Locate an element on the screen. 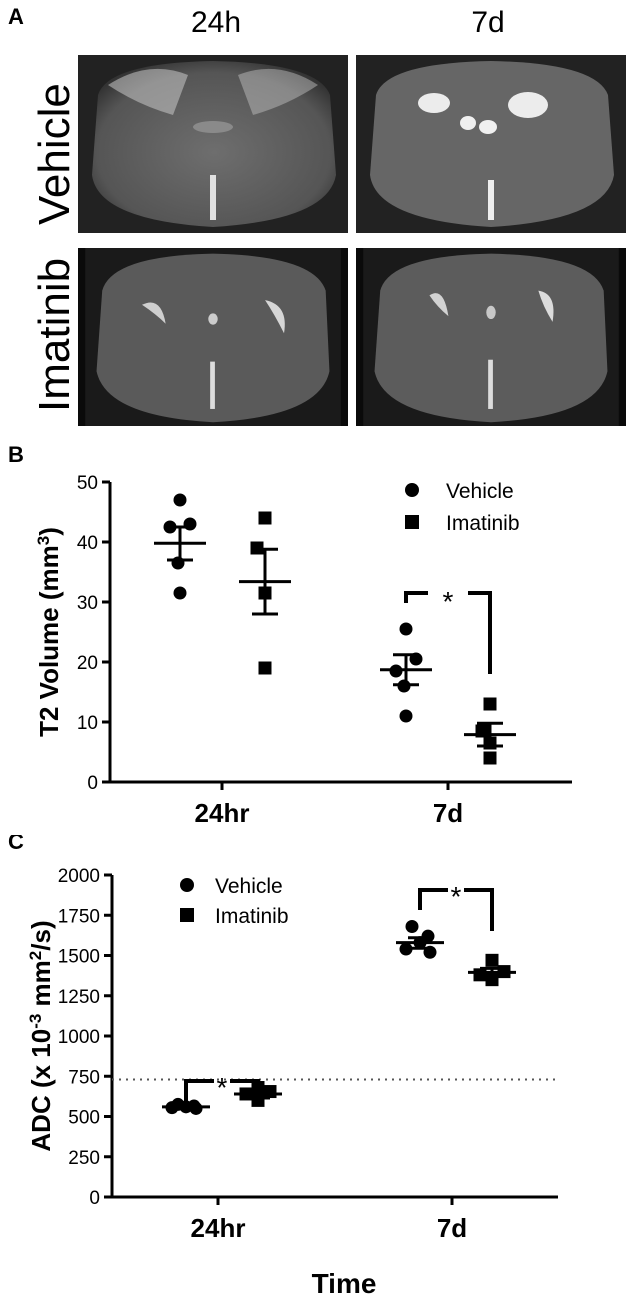 This screenshot has height=1300, width=627. y-tick-label: 1000 is located at coordinates (79, 1037).